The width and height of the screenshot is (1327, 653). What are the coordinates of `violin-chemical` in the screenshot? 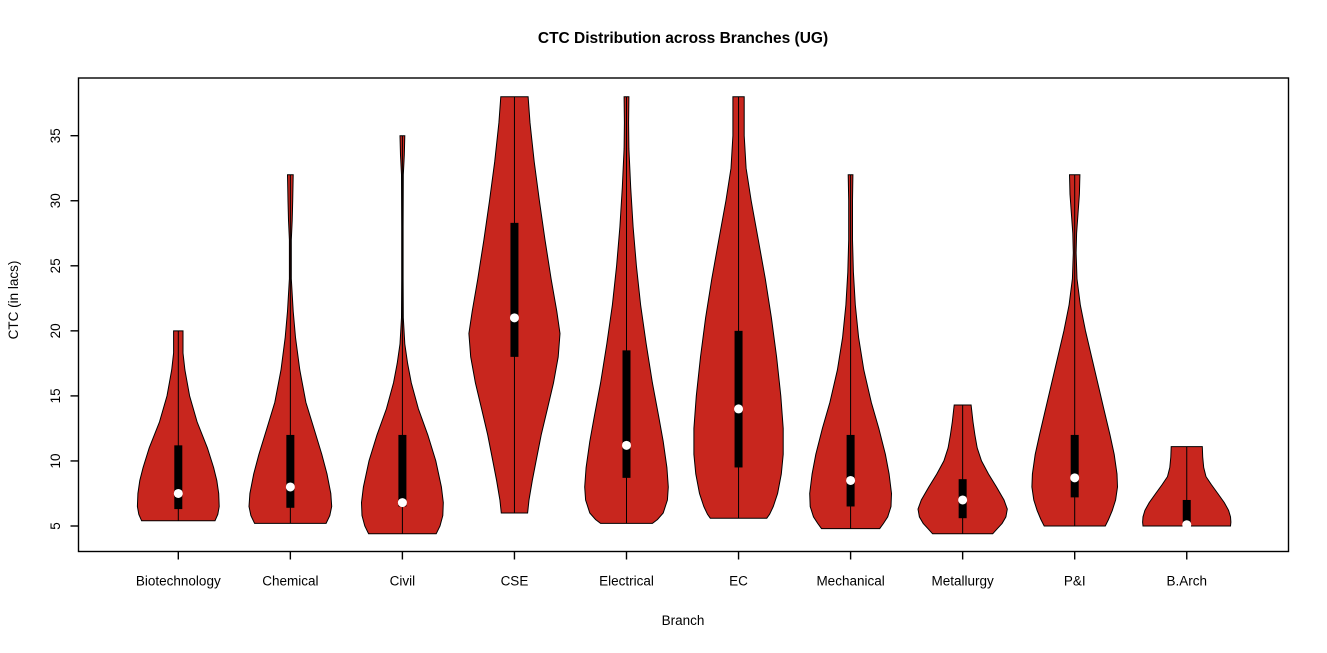 It's located at (290, 349).